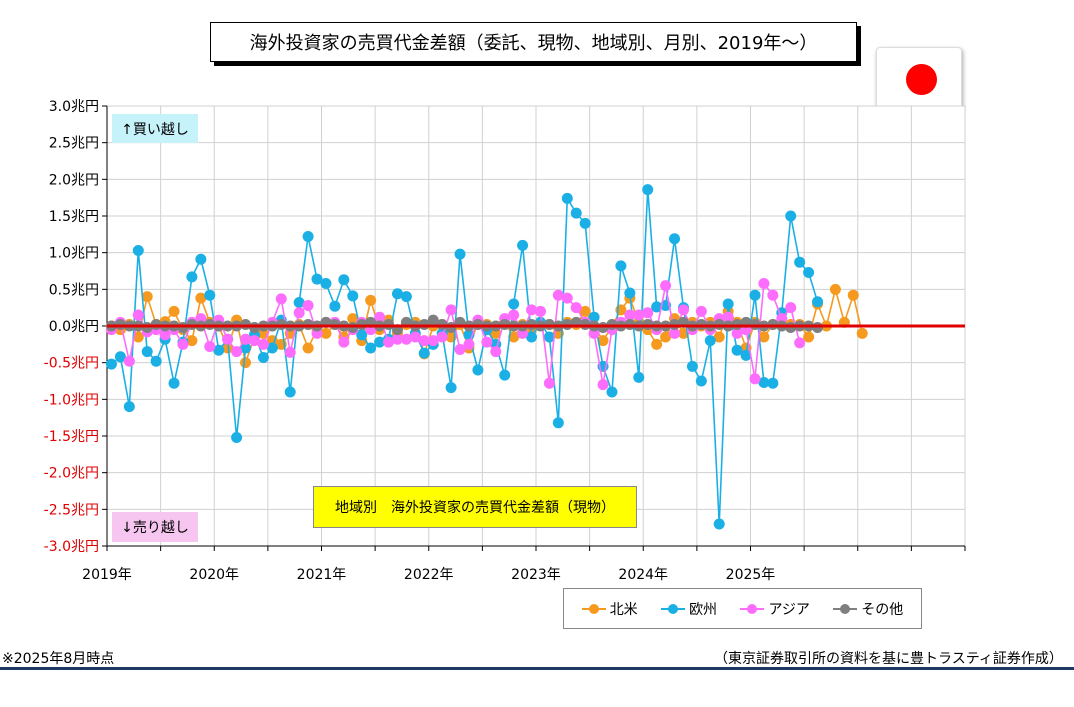 The image size is (1074, 707). I want to click on x-tick-label: 2023年, so click(536, 575).